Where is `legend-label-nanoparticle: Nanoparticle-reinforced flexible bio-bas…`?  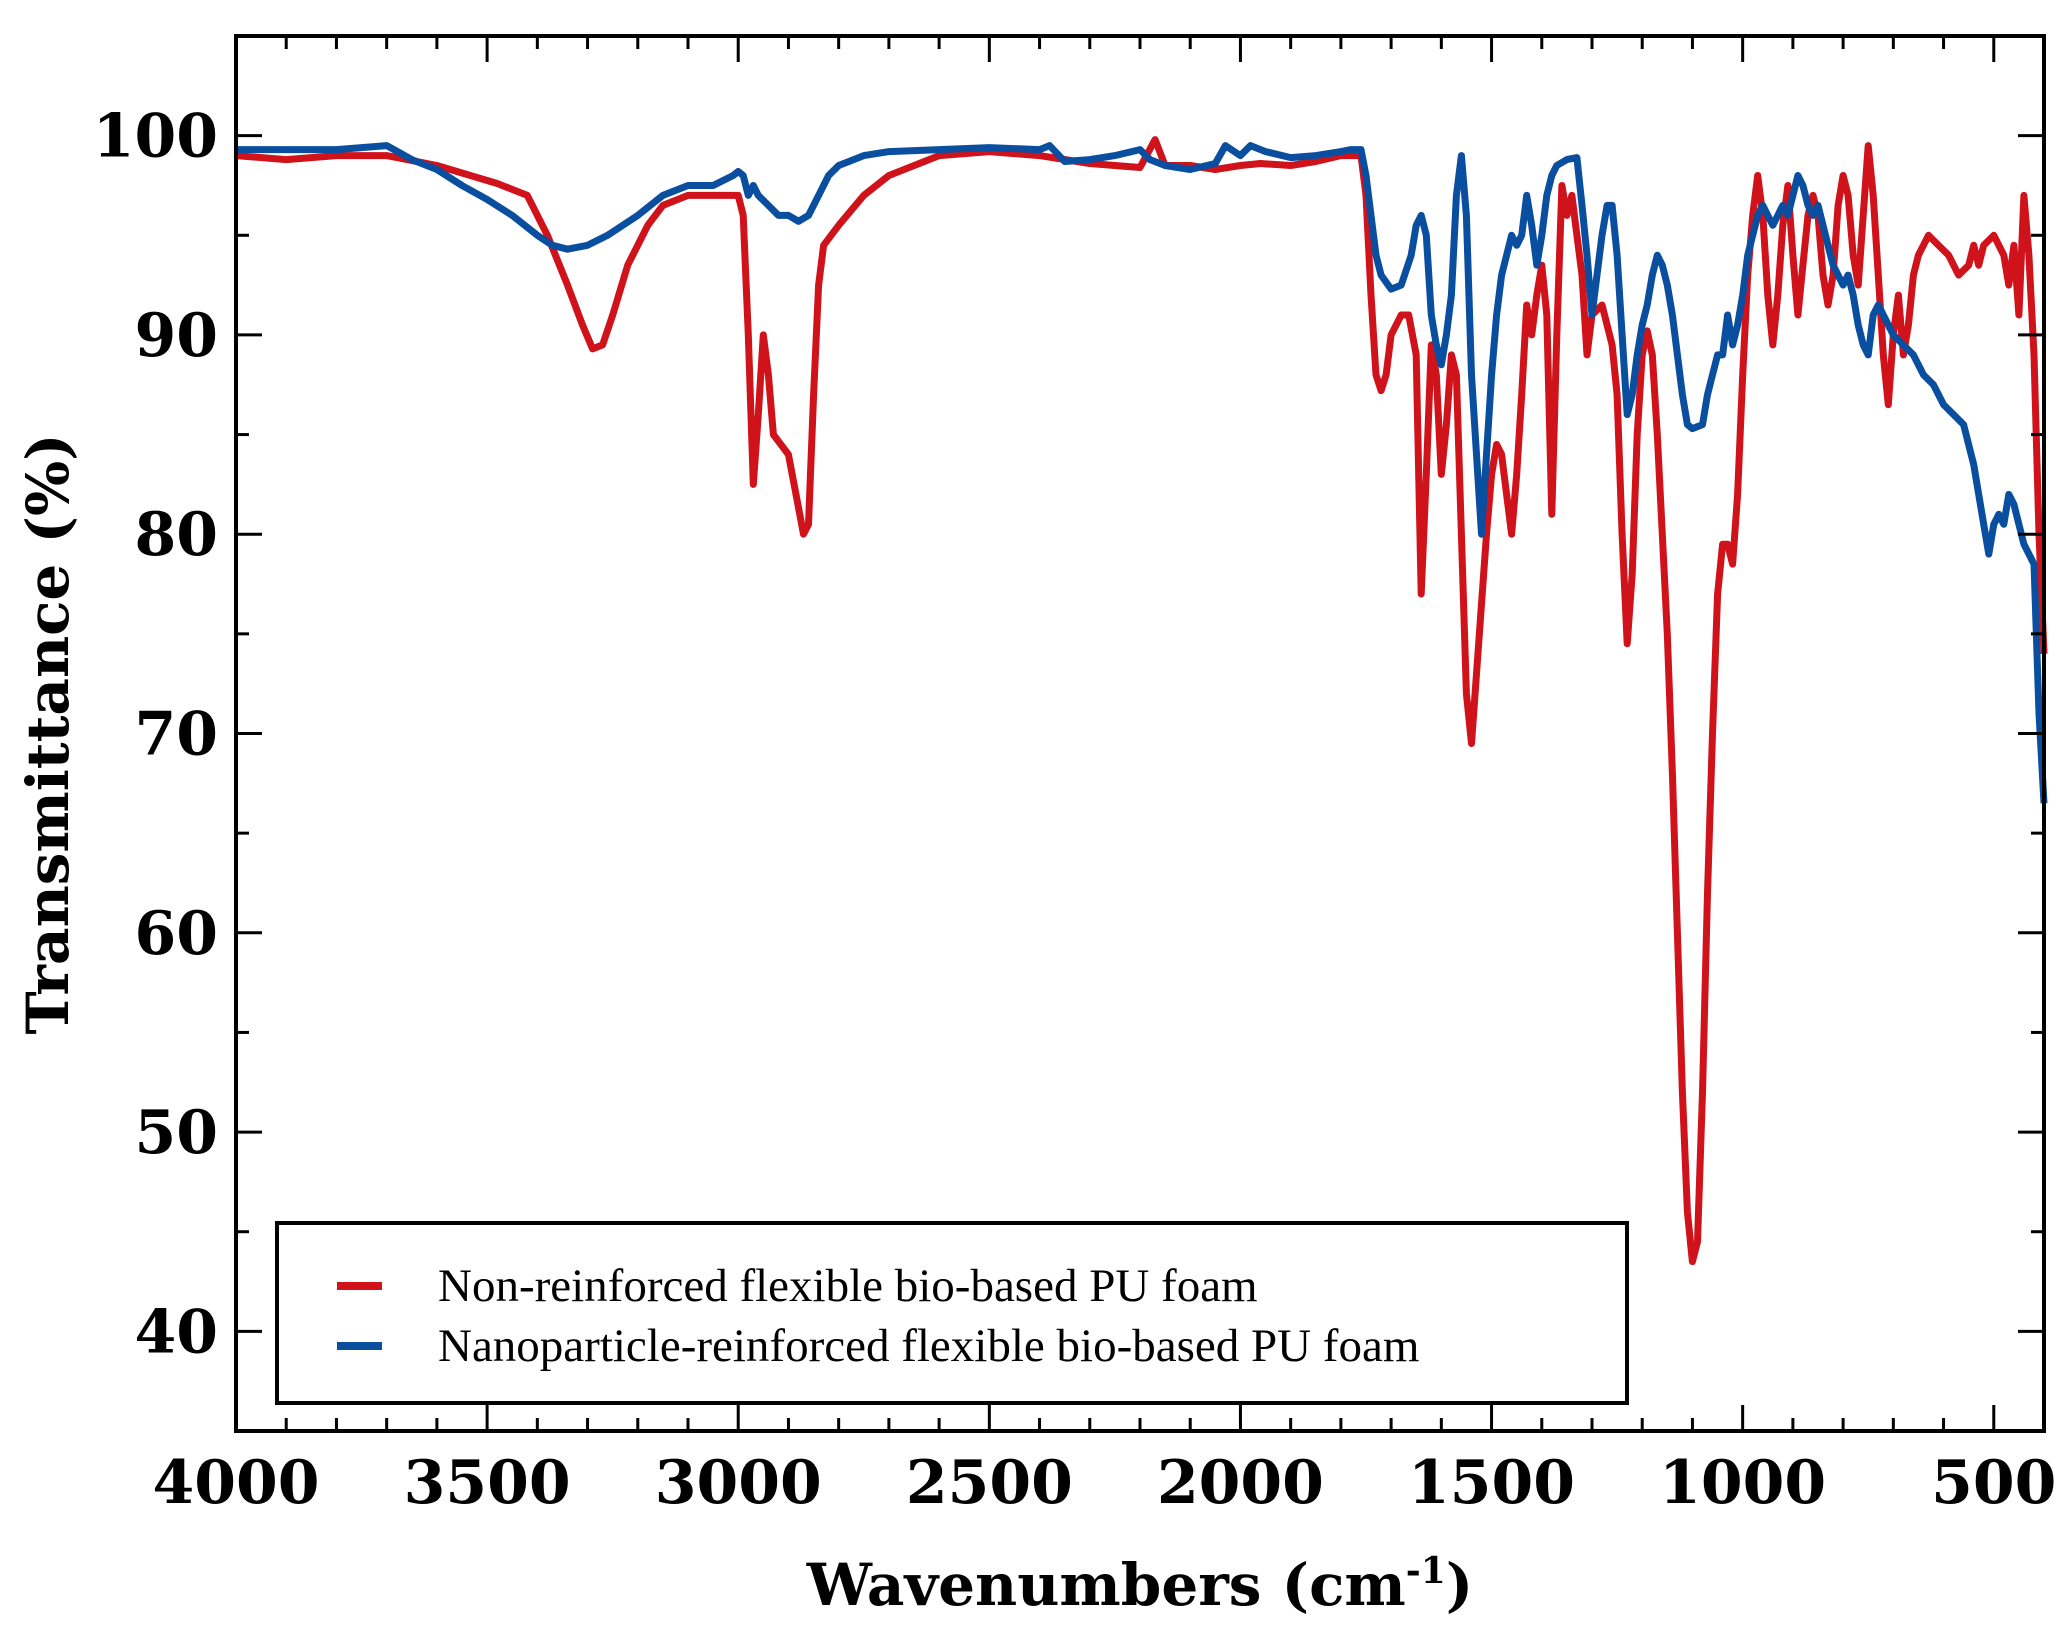
legend-label-nanoparticle: Nanoparticle-reinforced flexible bio-bas… is located at coordinates (928, 1346).